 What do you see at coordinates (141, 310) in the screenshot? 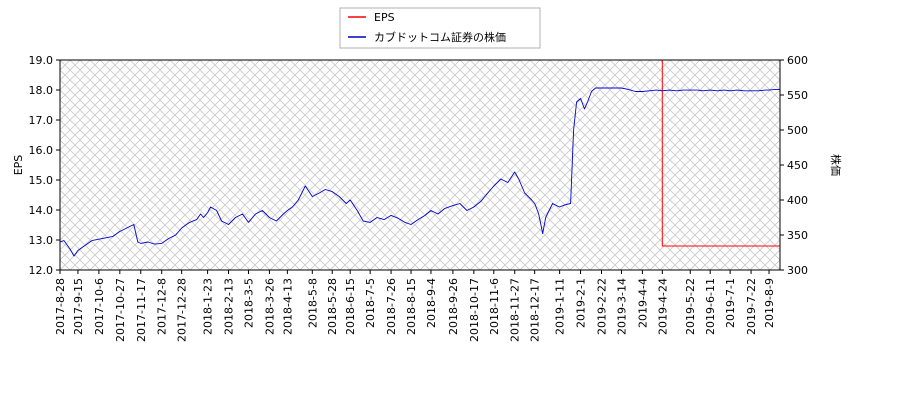
I see `x-tick-label: 2017-11-17` at bounding box center [141, 310].